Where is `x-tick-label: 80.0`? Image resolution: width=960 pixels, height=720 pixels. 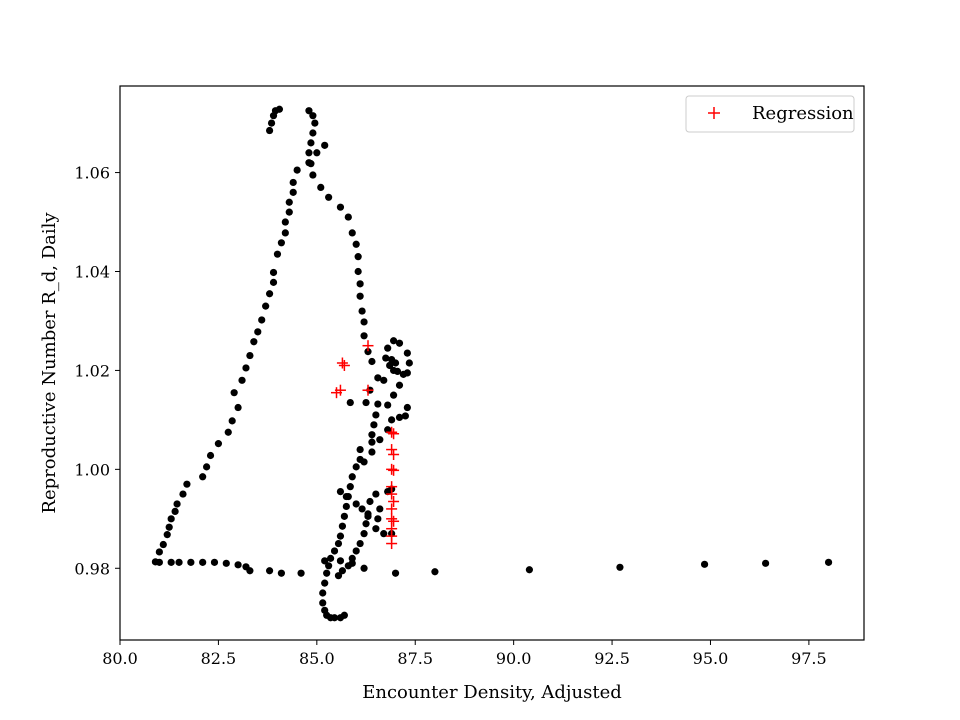
x-tick-label: 80.0 is located at coordinates (120, 658).